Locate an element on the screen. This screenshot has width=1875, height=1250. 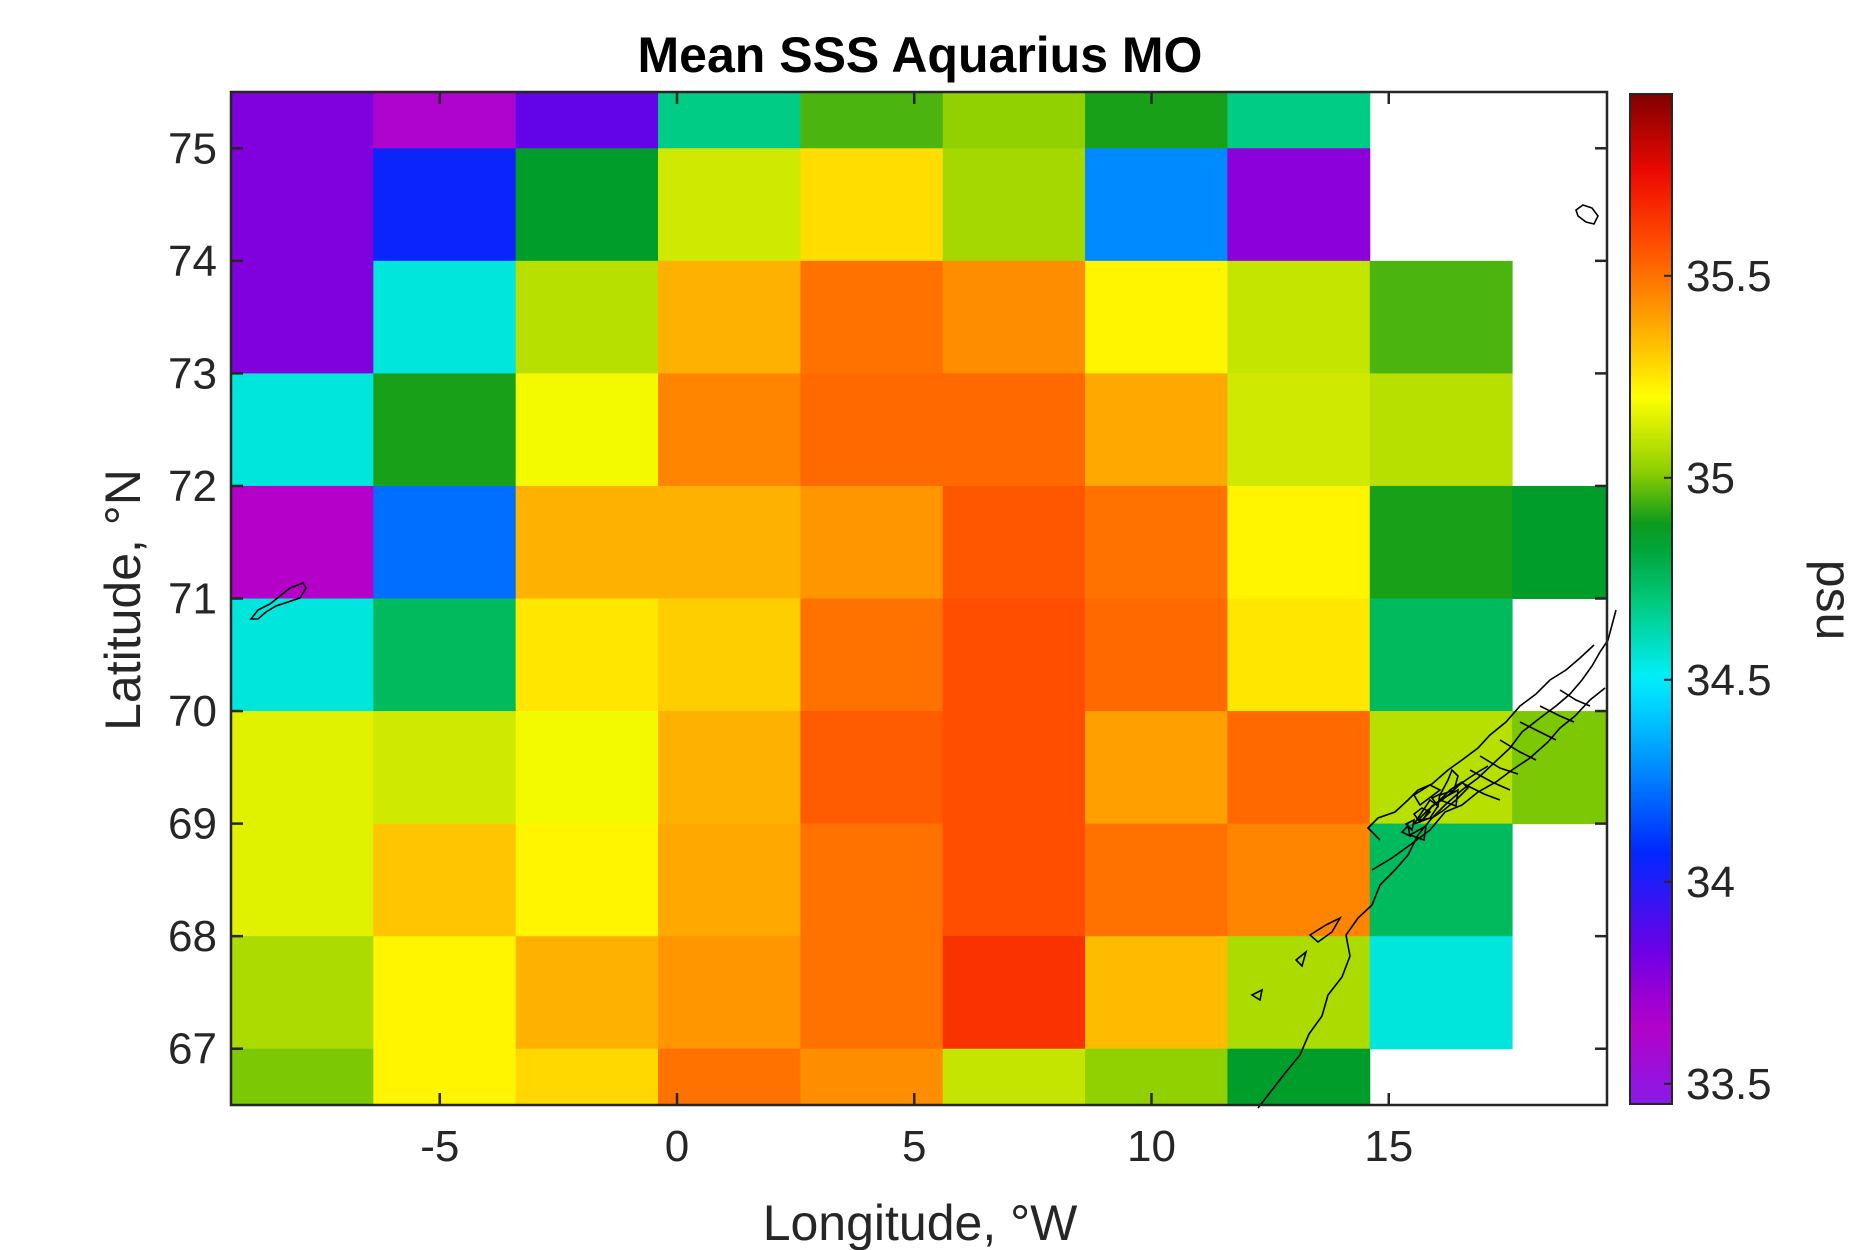
colorbar-frame is located at coordinates (1651, 599).